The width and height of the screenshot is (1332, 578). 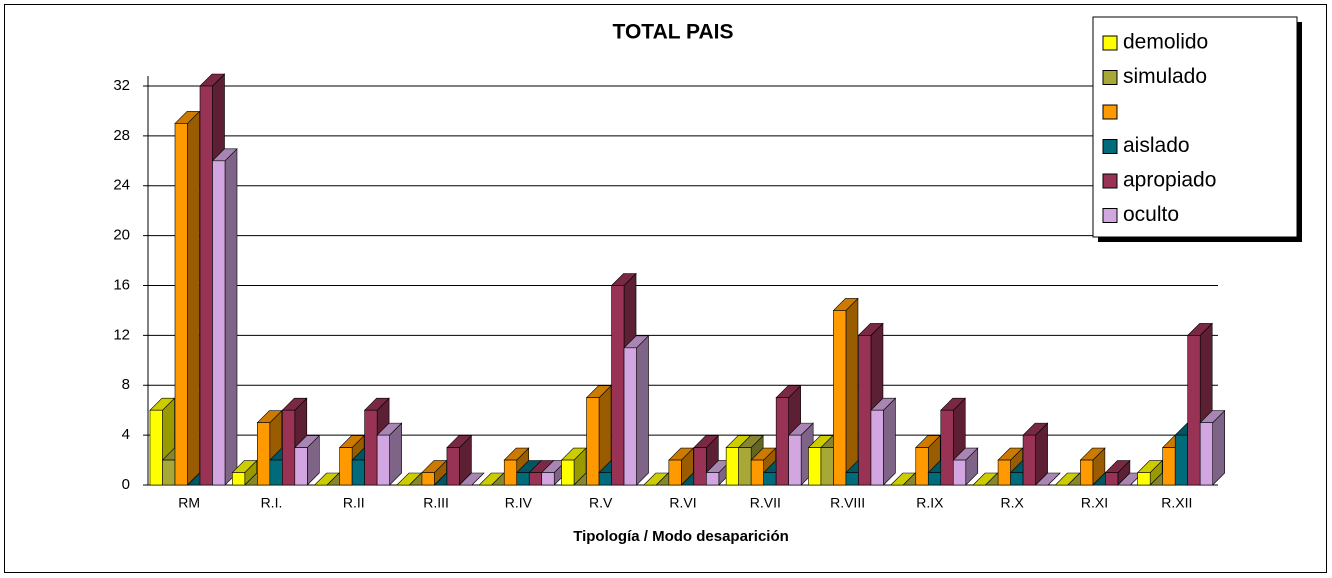 What do you see at coordinates (1165, 42) in the screenshot?
I see `legend-label: demolido` at bounding box center [1165, 42].